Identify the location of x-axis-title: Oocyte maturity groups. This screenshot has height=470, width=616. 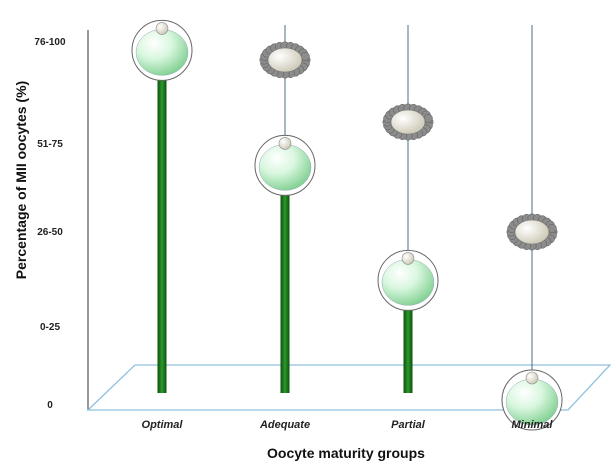
(346, 453).